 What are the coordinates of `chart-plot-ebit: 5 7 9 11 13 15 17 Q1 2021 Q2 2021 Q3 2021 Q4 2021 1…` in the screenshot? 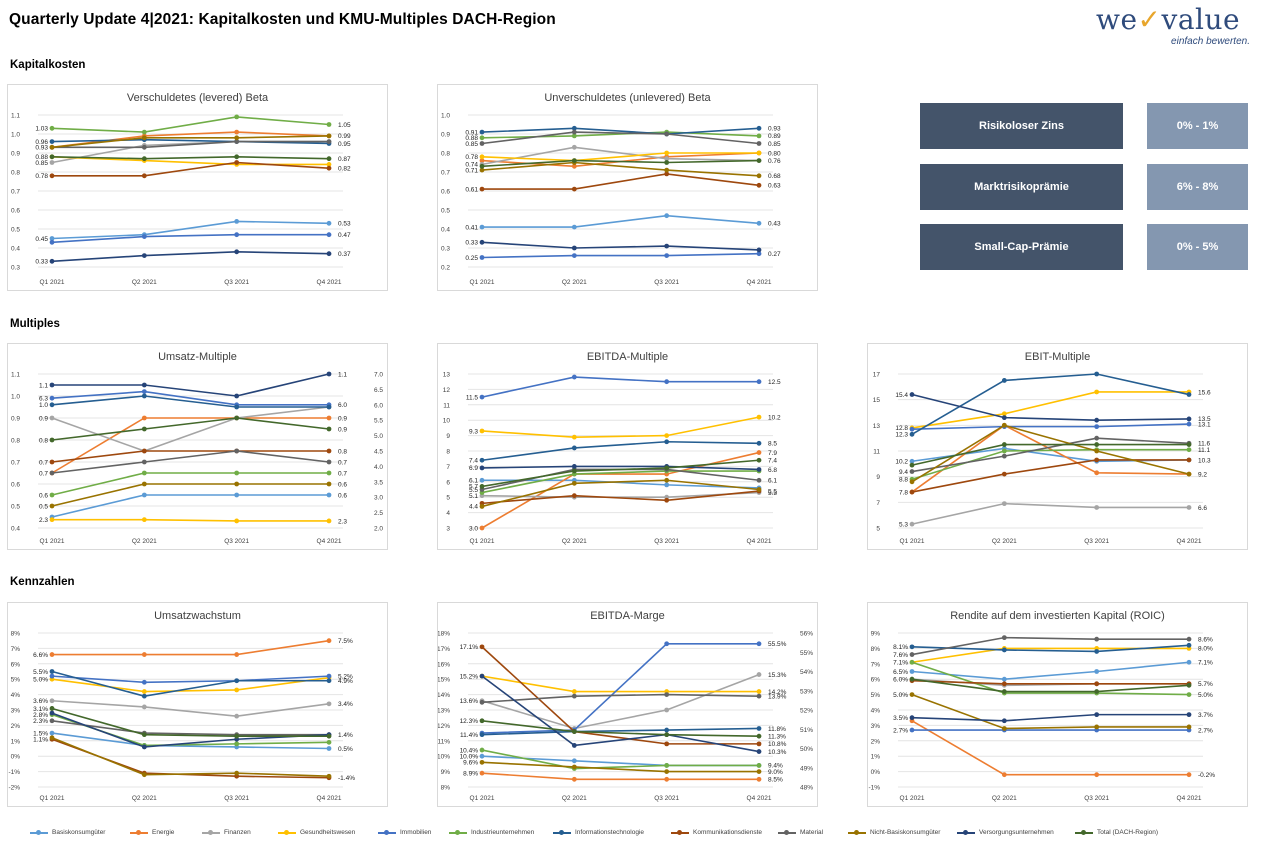 It's located at (1042, 459).